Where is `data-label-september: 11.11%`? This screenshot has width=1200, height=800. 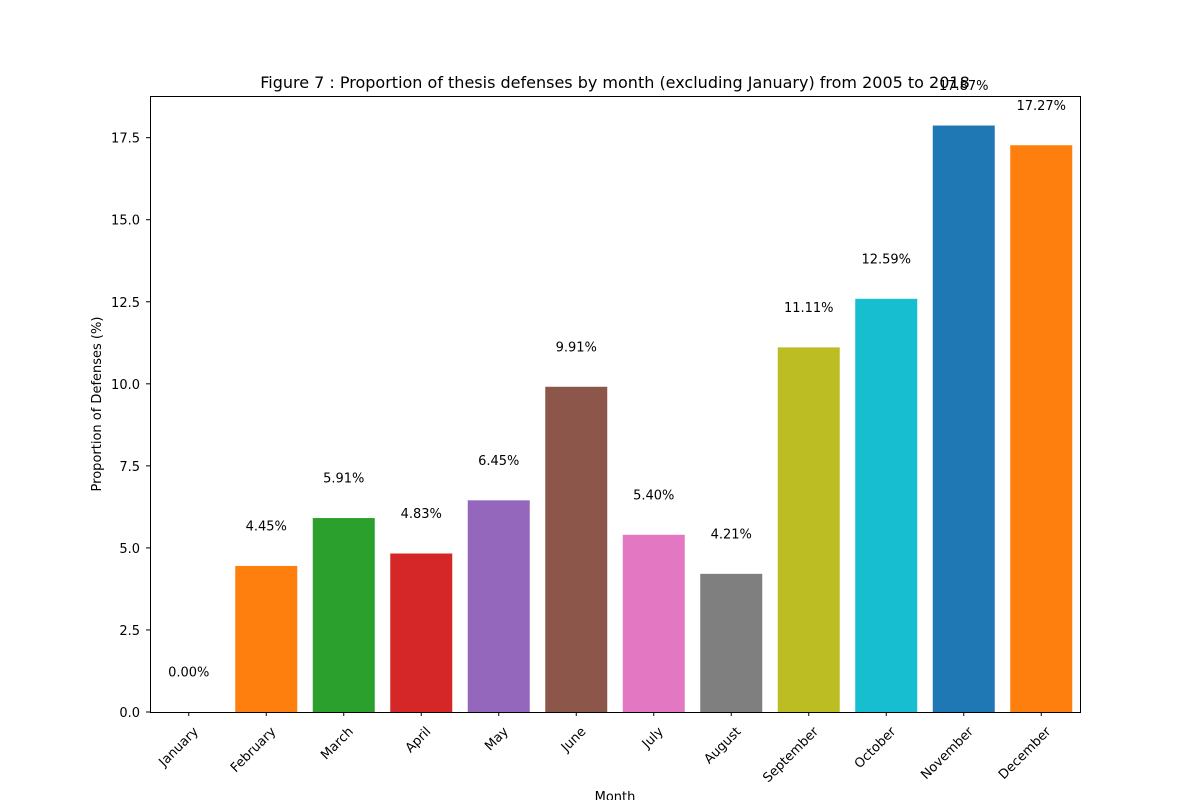
data-label-september: 11.11% is located at coordinates (809, 308).